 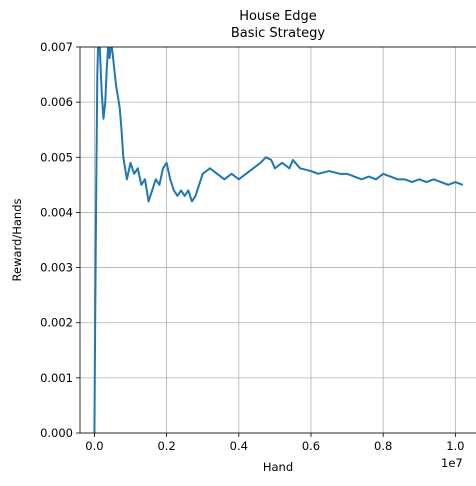 What do you see at coordinates (17, 240) in the screenshot?
I see `y-axis-label: Reward/Hands` at bounding box center [17, 240].